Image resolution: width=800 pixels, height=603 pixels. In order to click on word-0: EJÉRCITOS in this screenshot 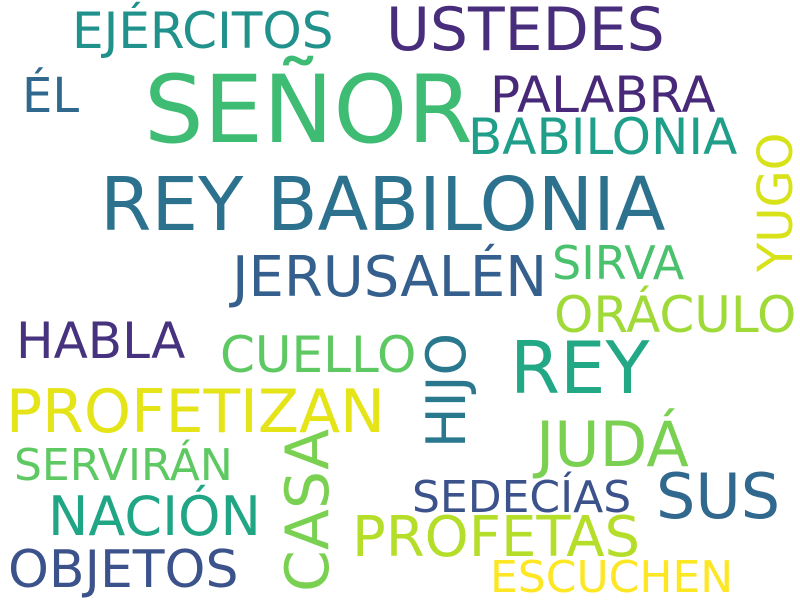, I will do `click(203, 31)`.